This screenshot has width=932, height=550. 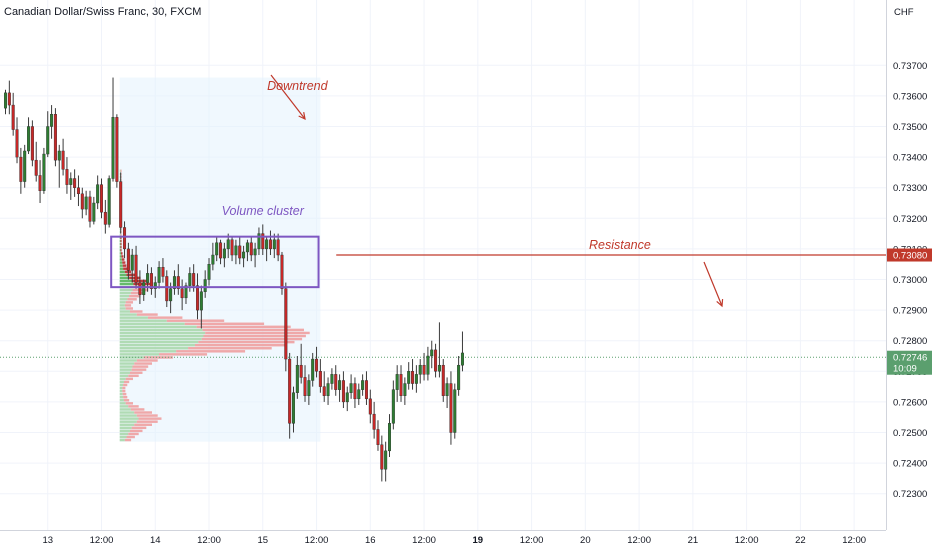 What do you see at coordinates (910, 66) in the screenshot?
I see `y-tick-label: 0.73700` at bounding box center [910, 66].